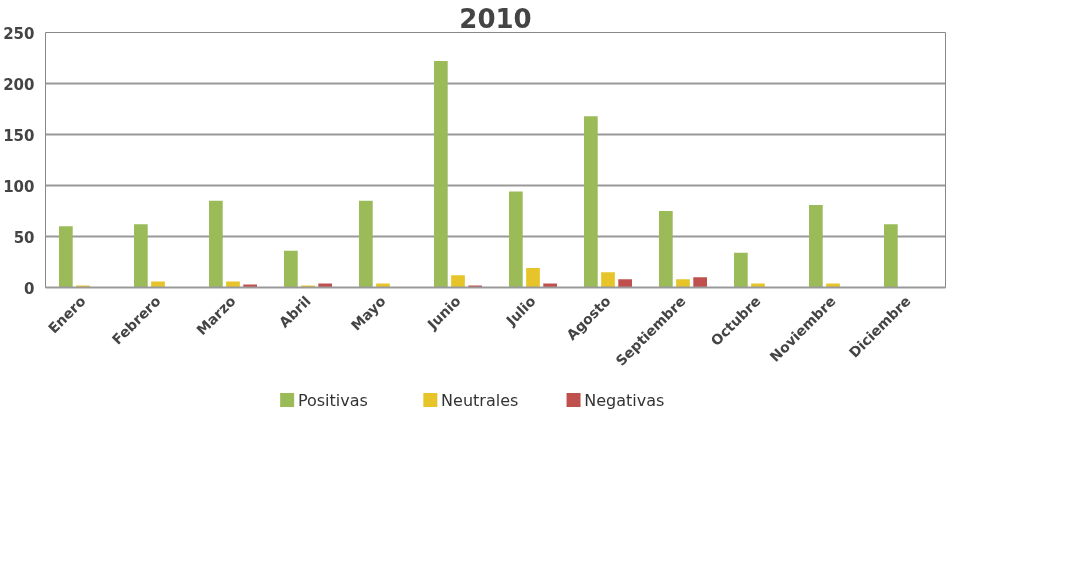  I want to click on legend-label: Negativas, so click(624, 400).